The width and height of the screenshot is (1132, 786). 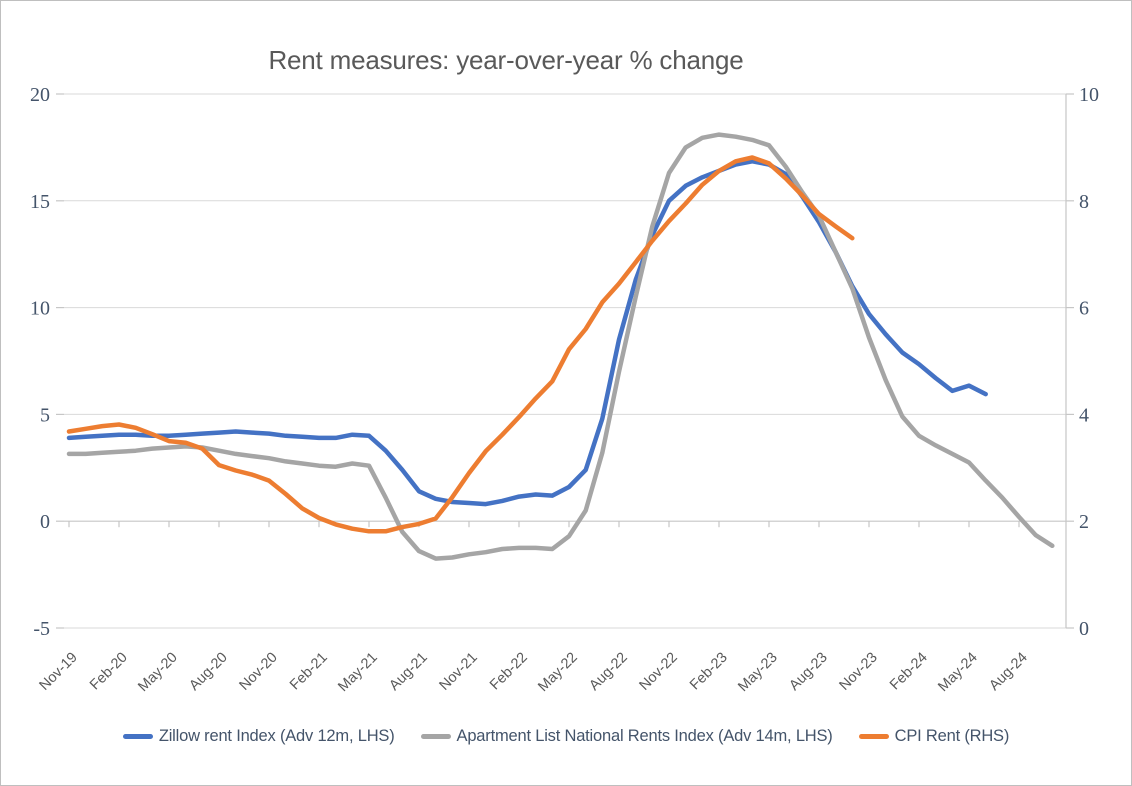 What do you see at coordinates (658, 672) in the screenshot?
I see `x-axis-label: Nov-22` at bounding box center [658, 672].